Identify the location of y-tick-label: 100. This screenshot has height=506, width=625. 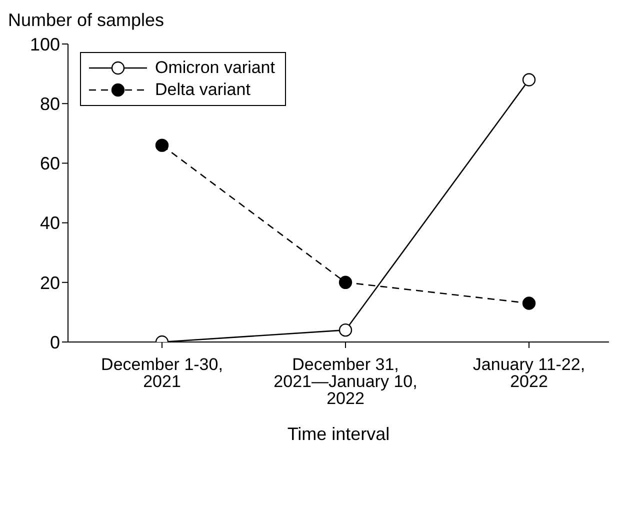
(45, 44).